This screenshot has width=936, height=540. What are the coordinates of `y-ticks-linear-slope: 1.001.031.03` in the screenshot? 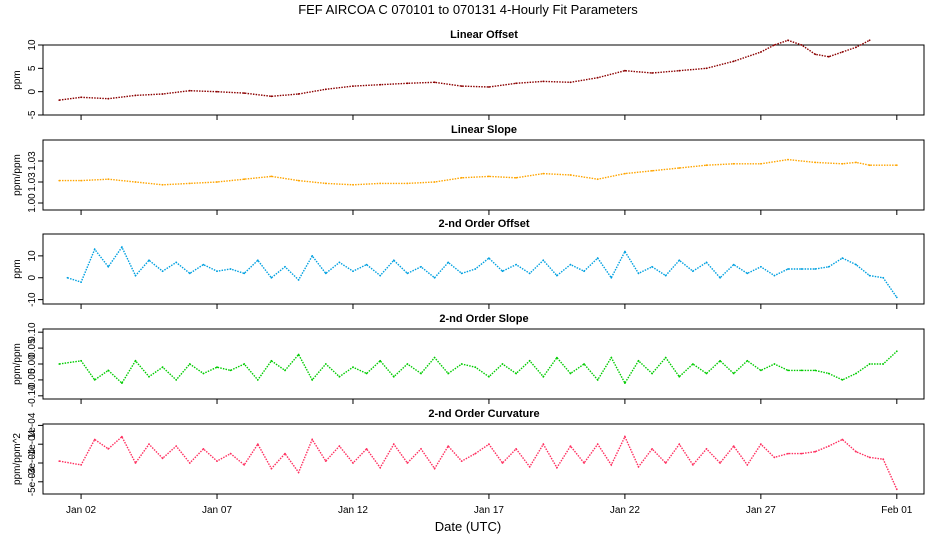 It's located at (35, 182).